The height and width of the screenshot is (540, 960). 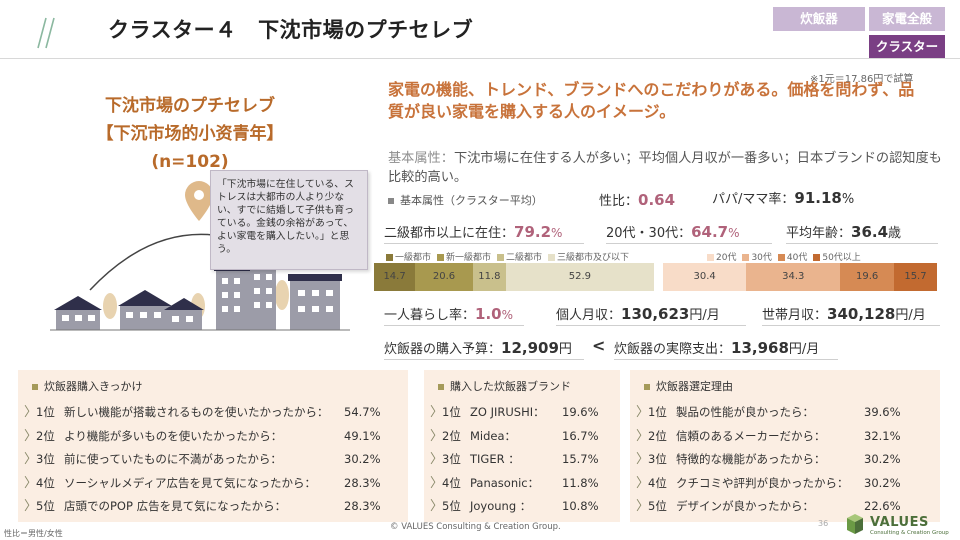 I want to click on list-item: 〉3位 前に使っていたものに不満があったから： 30.2%, so click(x=202, y=461).